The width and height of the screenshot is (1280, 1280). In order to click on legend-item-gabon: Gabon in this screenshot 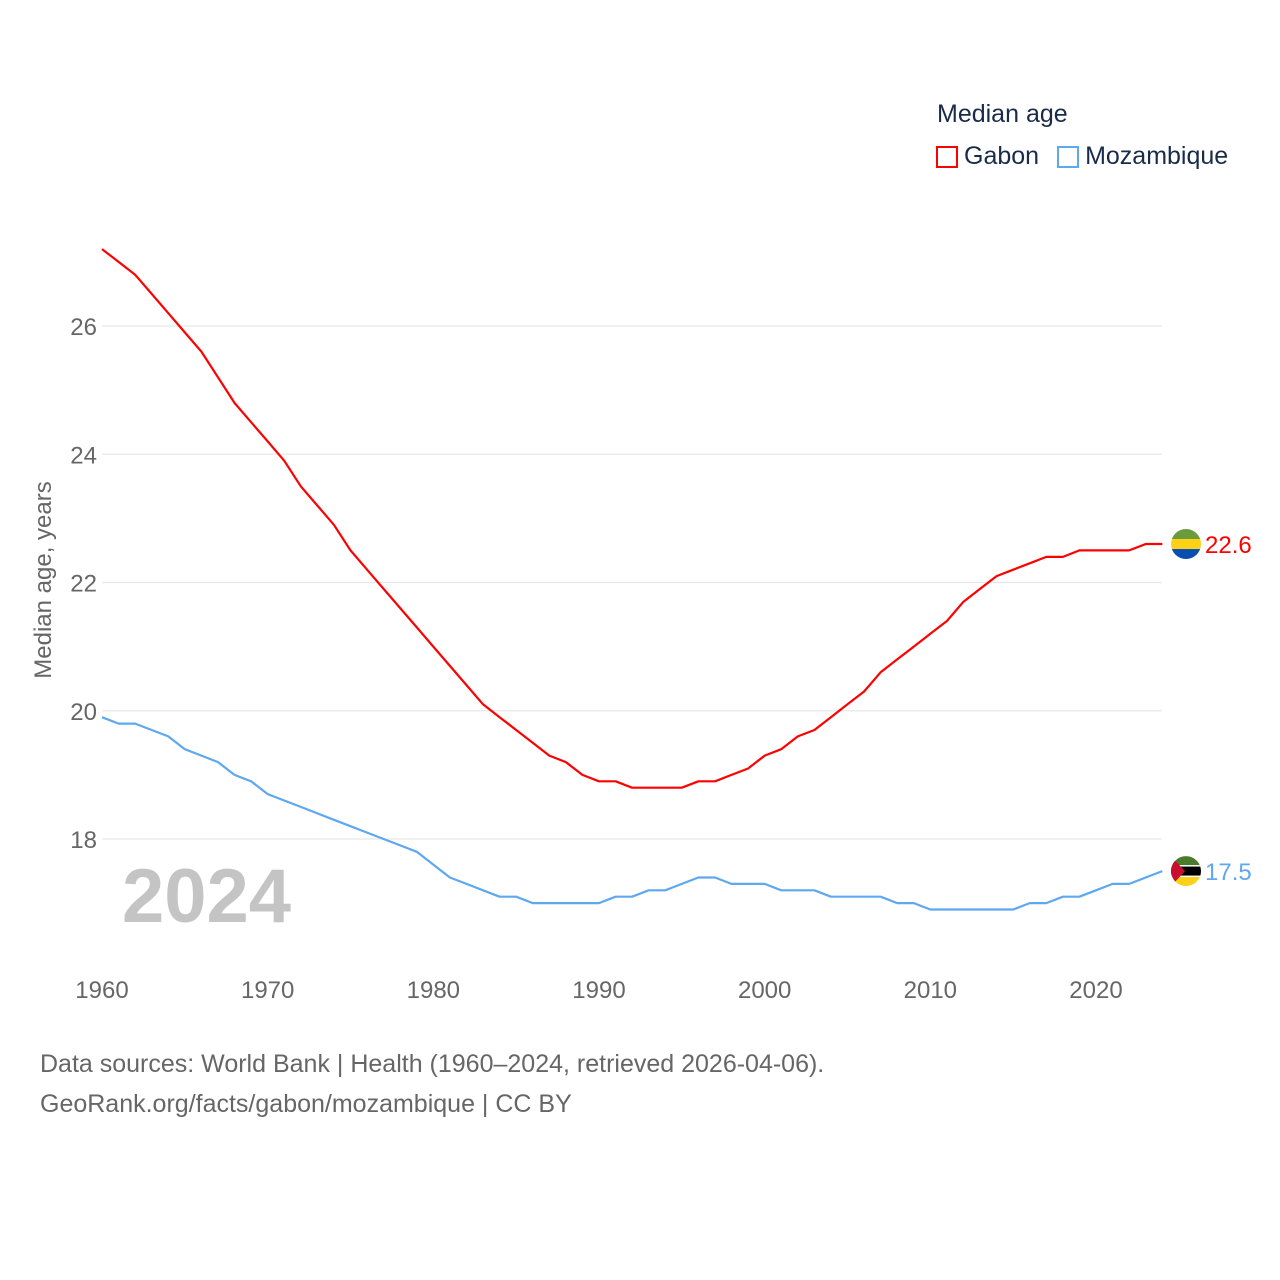, I will do `click(987, 156)`.